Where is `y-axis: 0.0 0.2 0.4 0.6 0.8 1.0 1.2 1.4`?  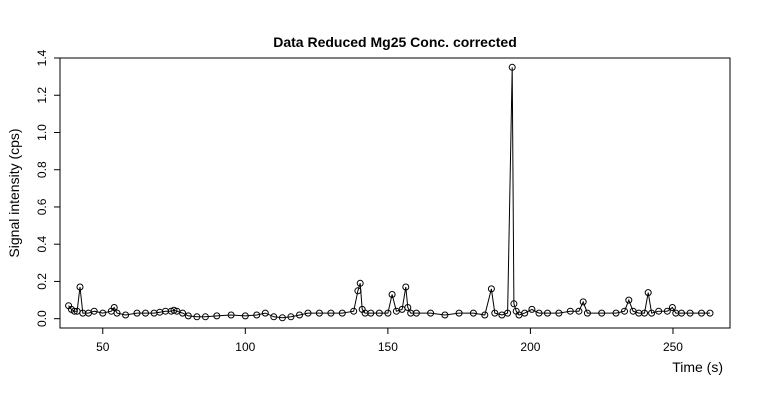 y-axis: 0.0 0.2 0.4 0.6 0.8 1.0 1.2 1.4 is located at coordinates (48, 188).